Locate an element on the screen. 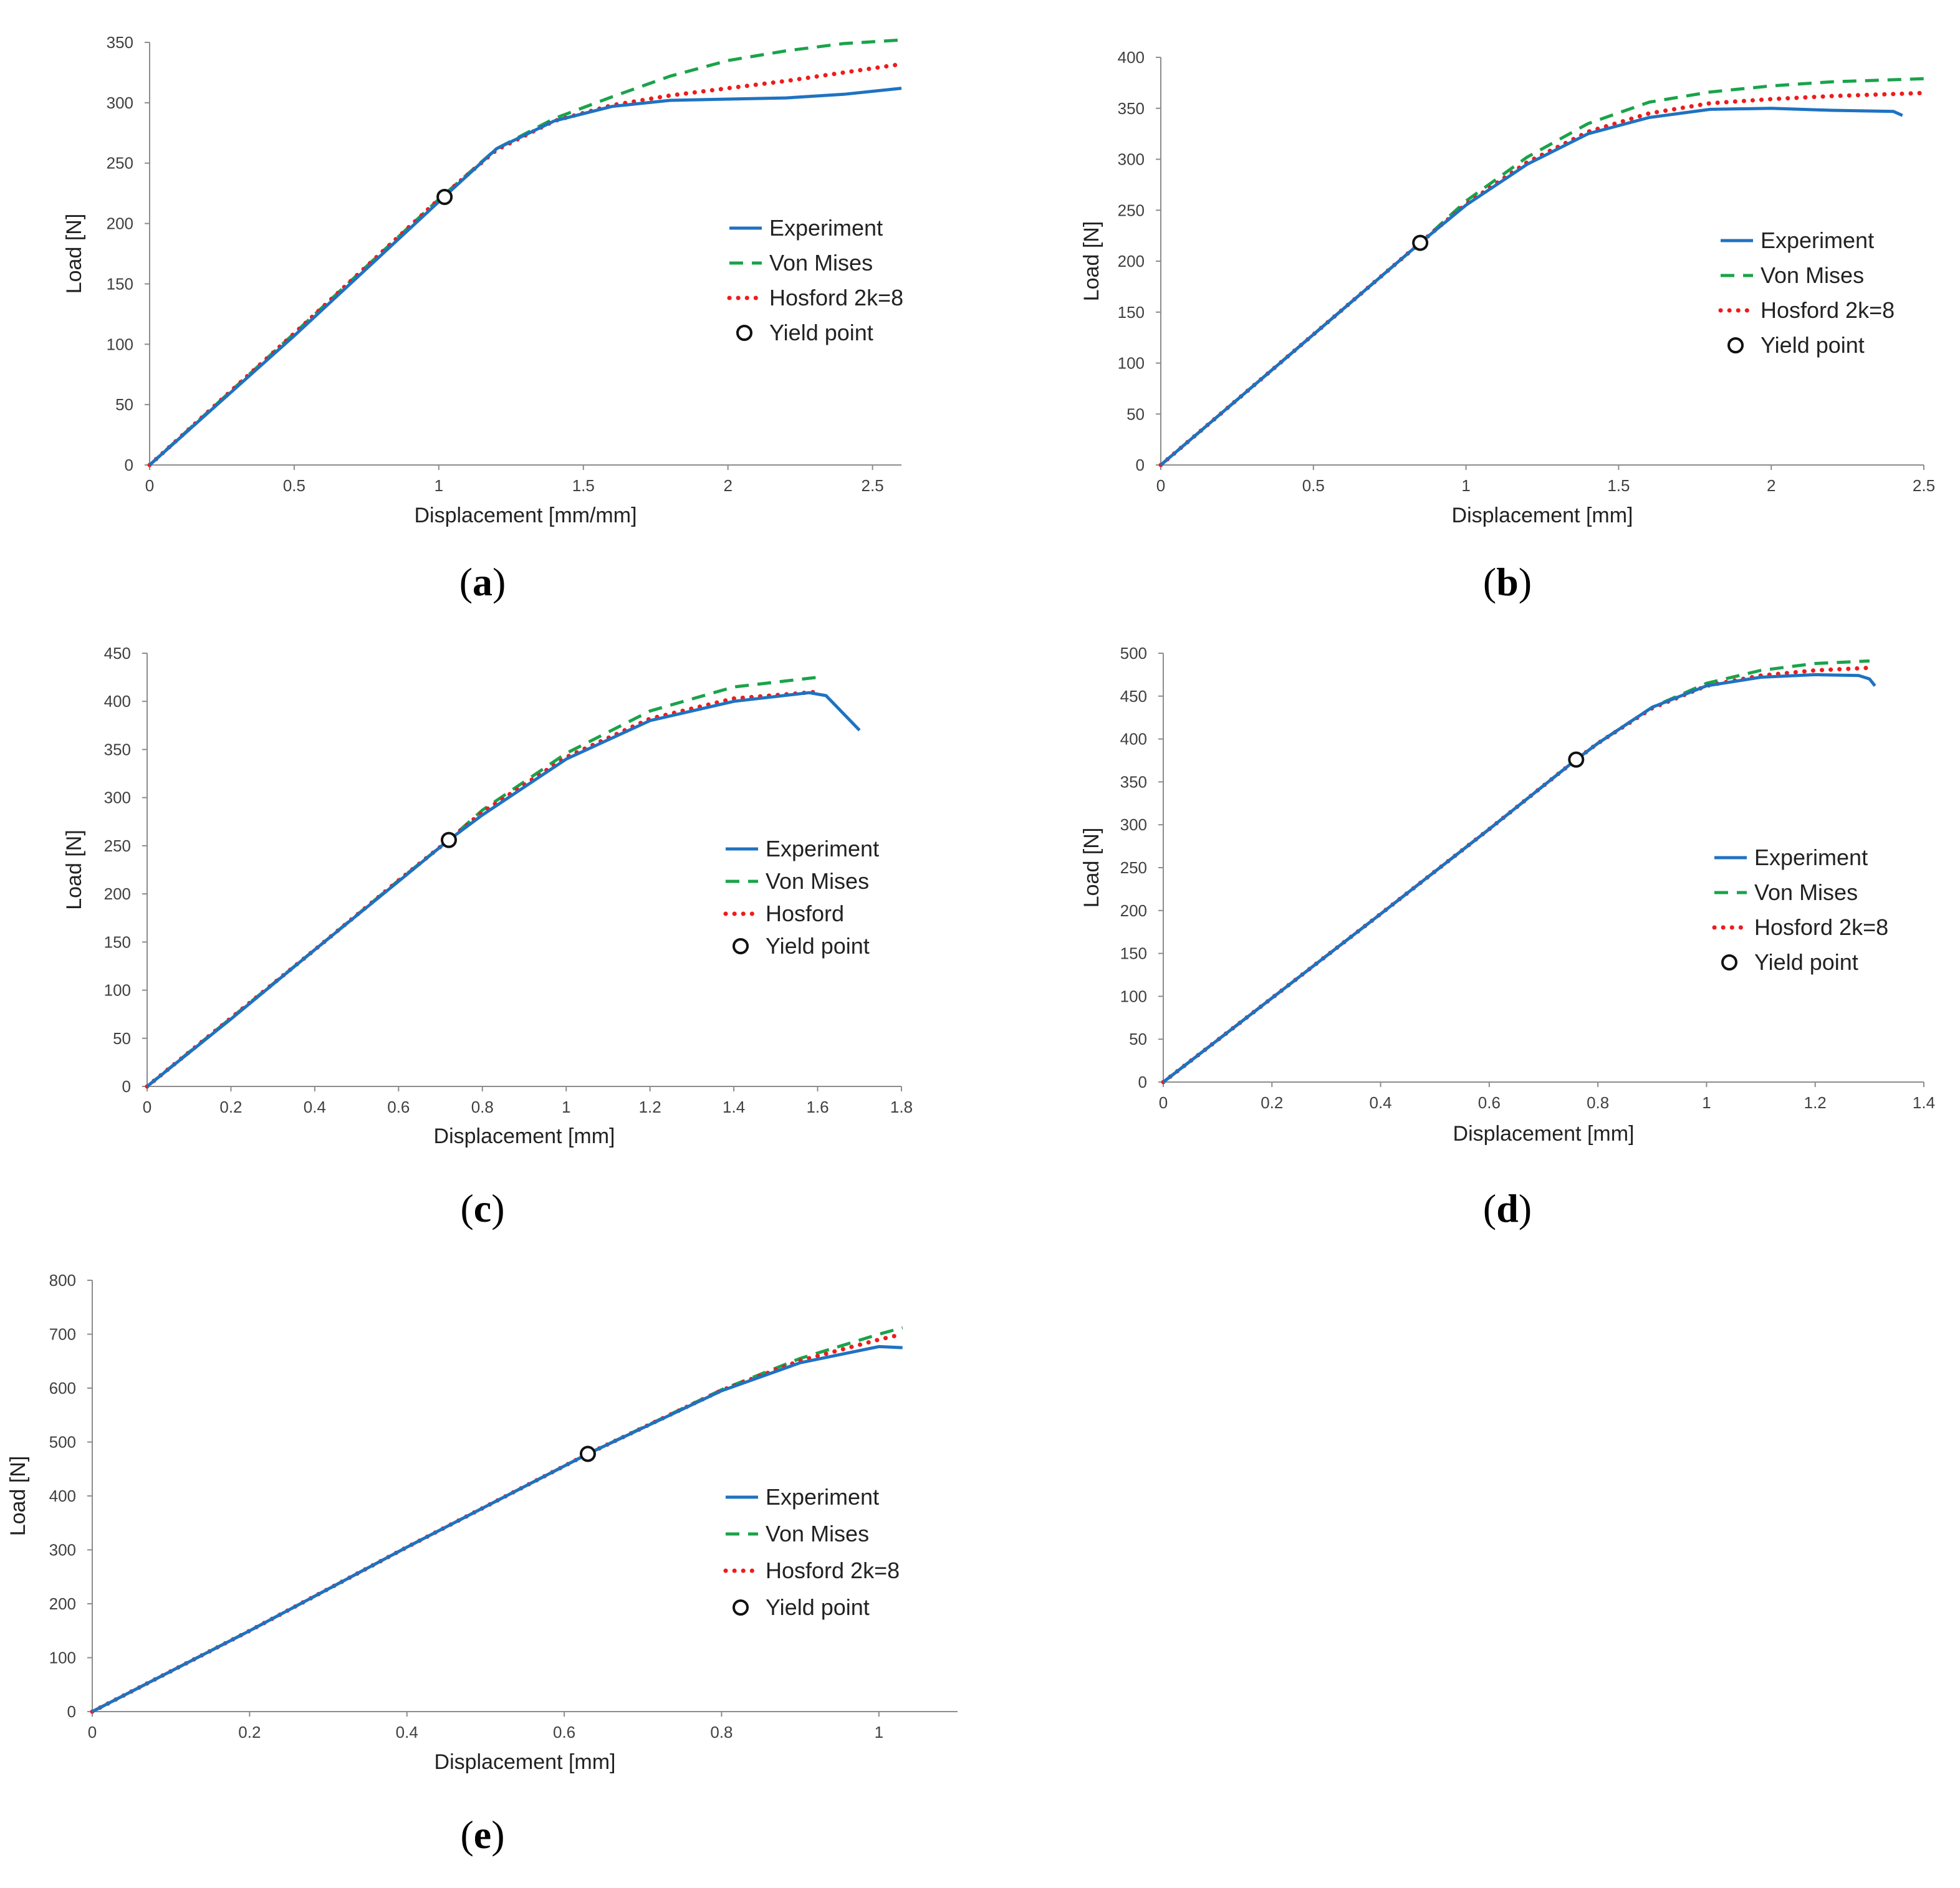 This screenshot has width=1960, height=1888. y-tick-label: 600 is located at coordinates (62, 1388).